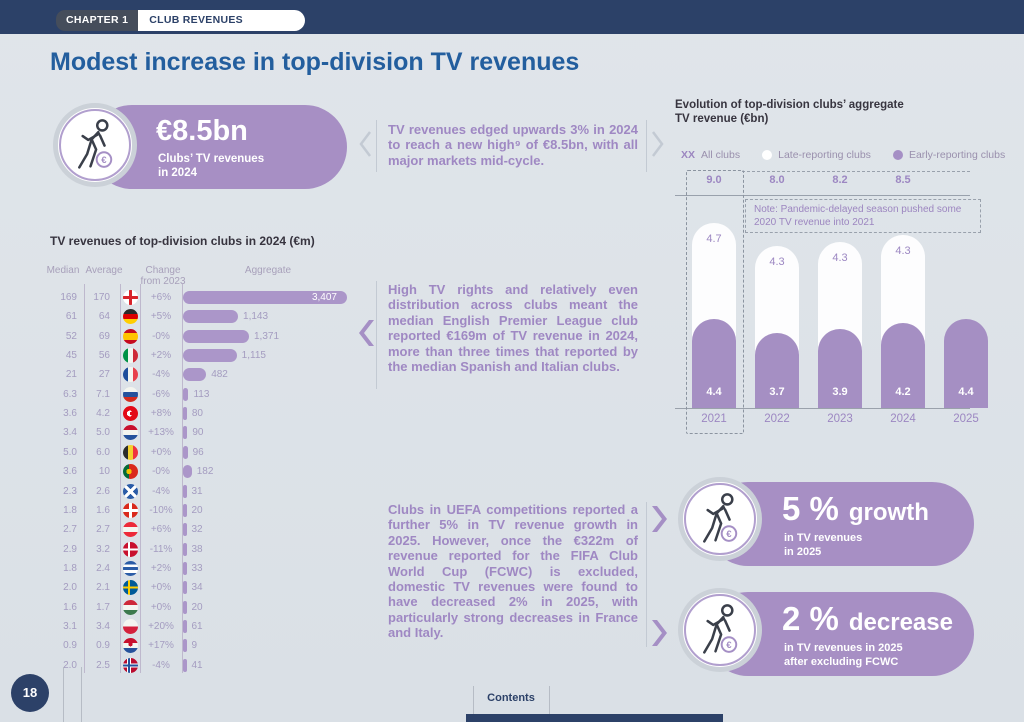  What do you see at coordinates (777, 180) in the screenshot?
I see `all-clubs-total-value: 8.0` at bounding box center [777, 180].